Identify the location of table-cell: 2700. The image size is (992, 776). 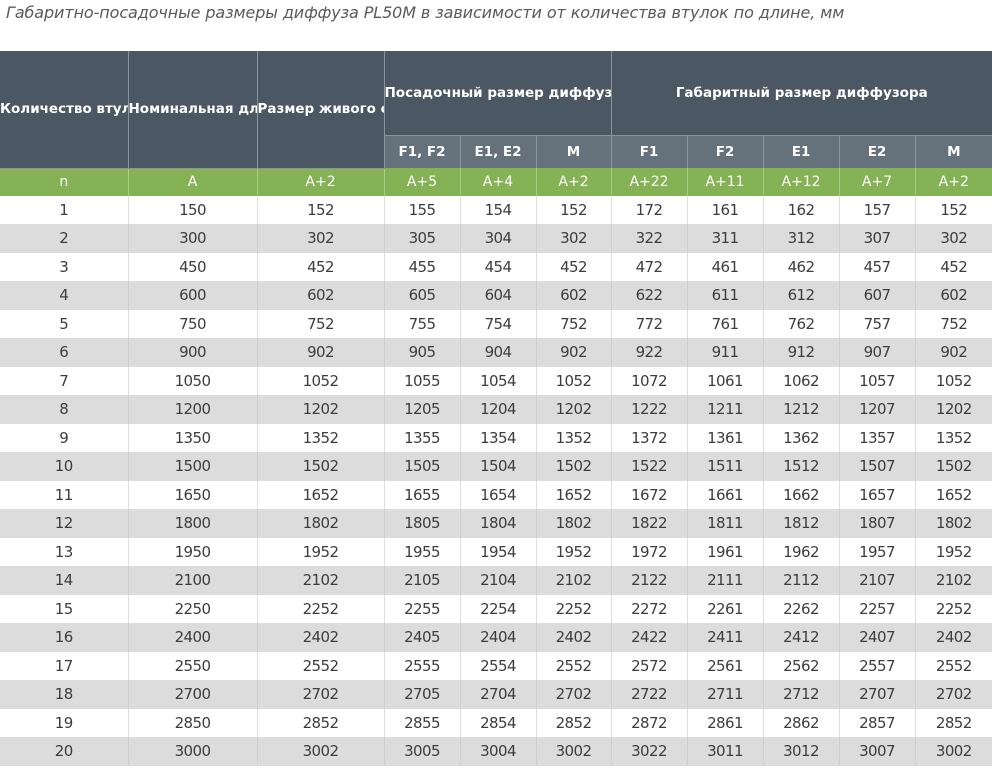
(193, 694).